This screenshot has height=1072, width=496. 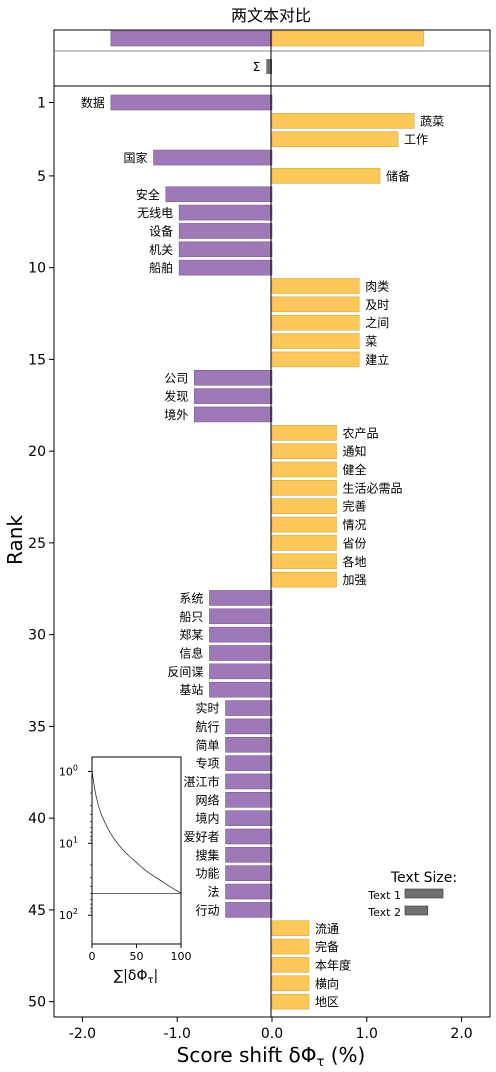 I want to click on word-label: 船只, so click(x=191, y=617).